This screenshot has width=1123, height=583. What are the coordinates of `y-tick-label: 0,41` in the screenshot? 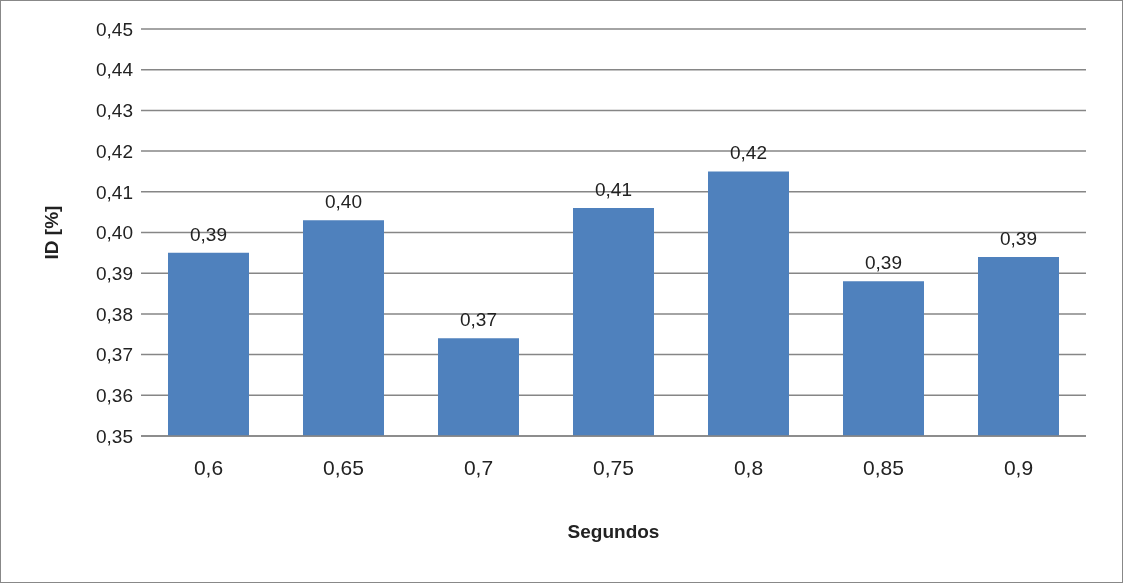 It's located at (114, 192).